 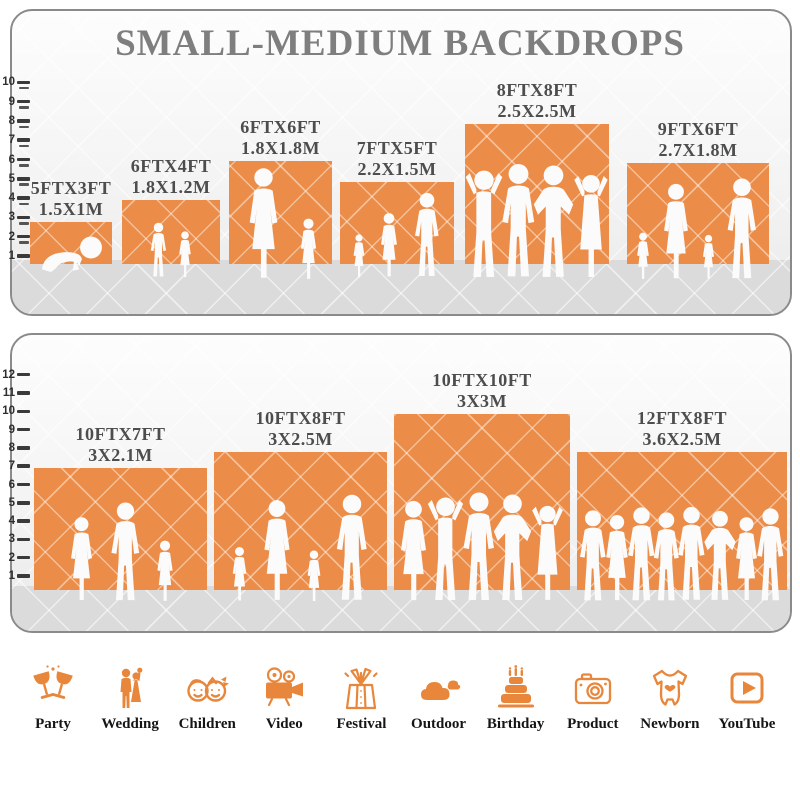 I want to click on backdrop-size-label: 7FTX5FT 2.2X1.5M, so click(x=397, y=158).